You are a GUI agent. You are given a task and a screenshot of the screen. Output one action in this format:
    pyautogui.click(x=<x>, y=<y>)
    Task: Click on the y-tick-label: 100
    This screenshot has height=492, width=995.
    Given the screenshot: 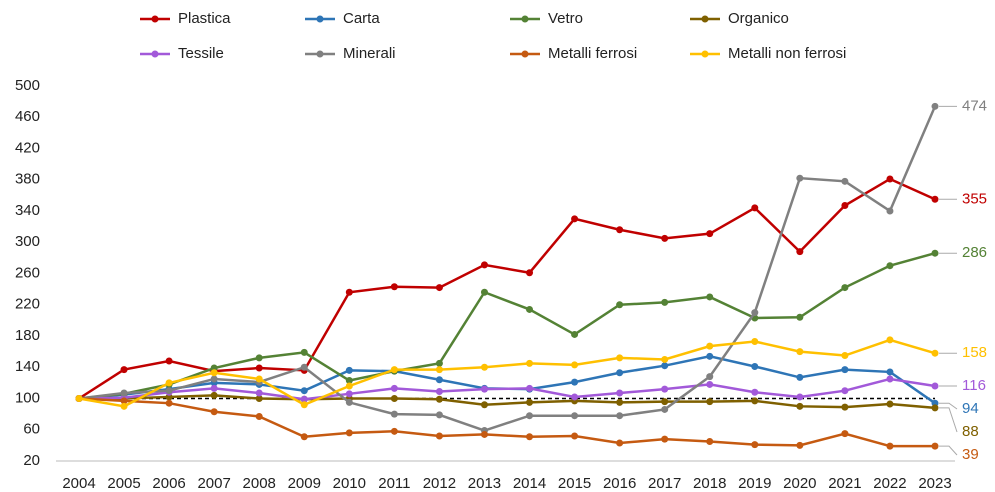 What is the action you would take?
    pyautogui.click(x=27, y=397)
    